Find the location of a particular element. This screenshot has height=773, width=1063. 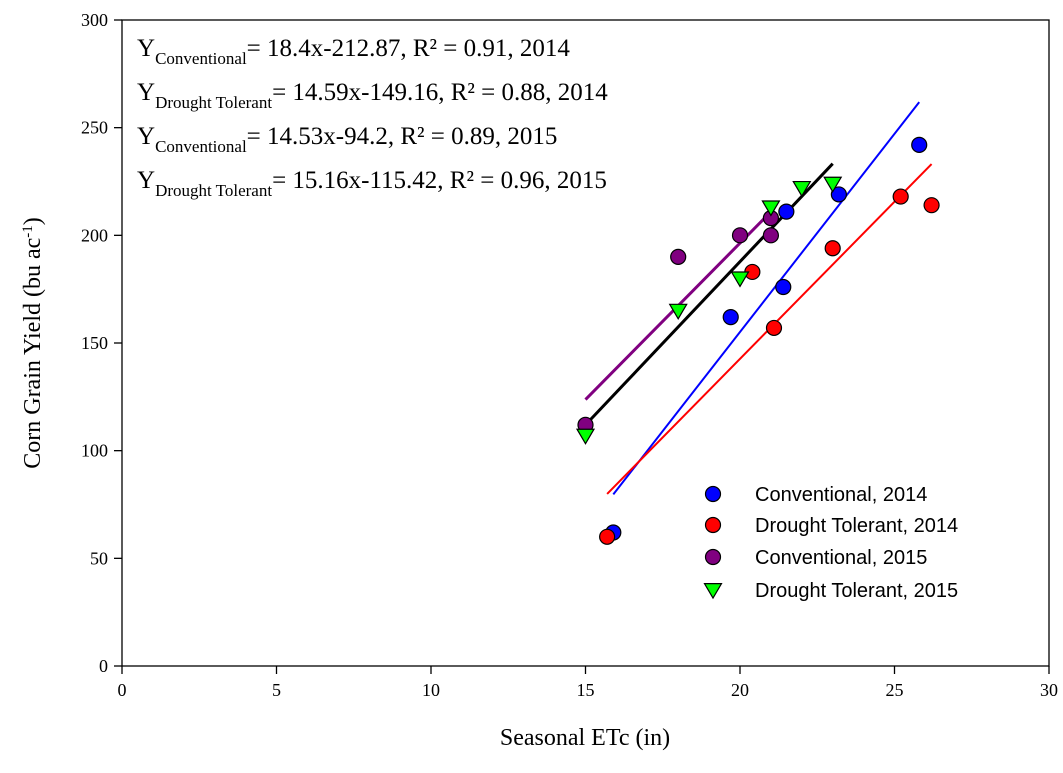

x-tick-label: 25 is located at coordinates (895, 690).